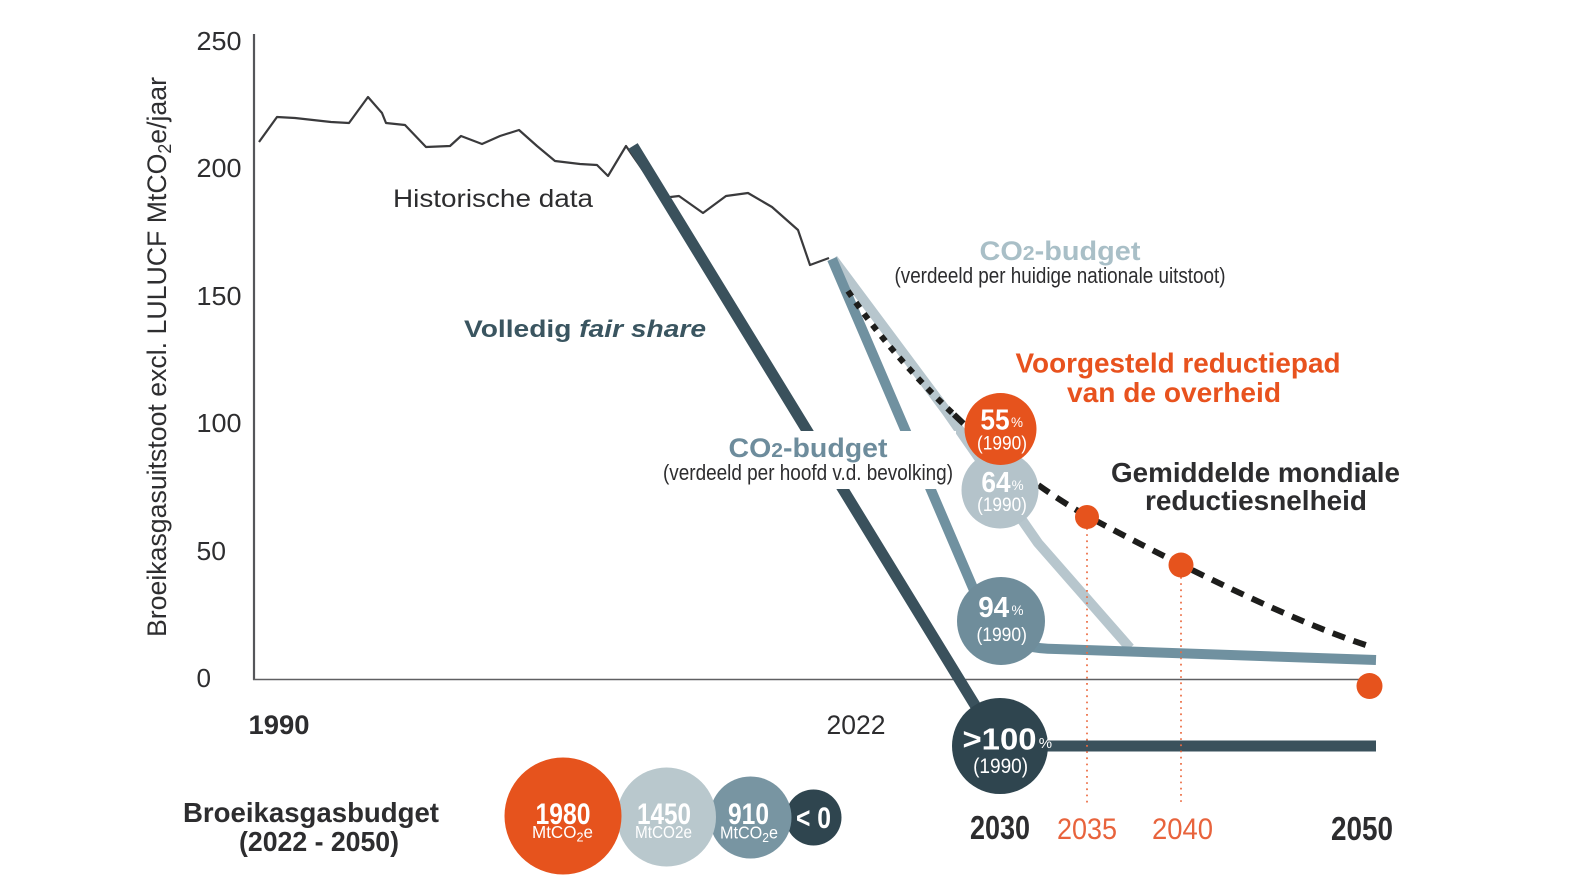 This screenshot has height=892, width=1586. Describe the element at coordinates (279, 725) in the screenshot. I see `svg-text: 1990` at that location.